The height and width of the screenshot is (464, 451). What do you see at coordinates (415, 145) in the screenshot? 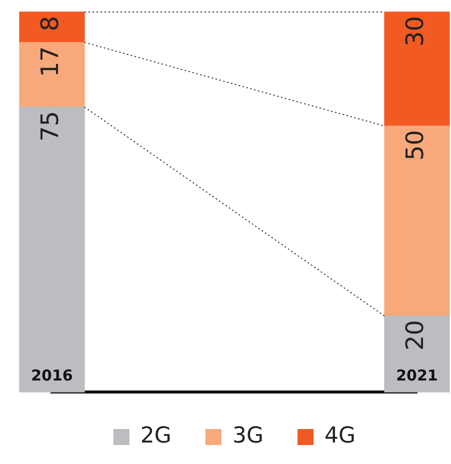
I see `data-label: 50` at bounding box center [415, 145].